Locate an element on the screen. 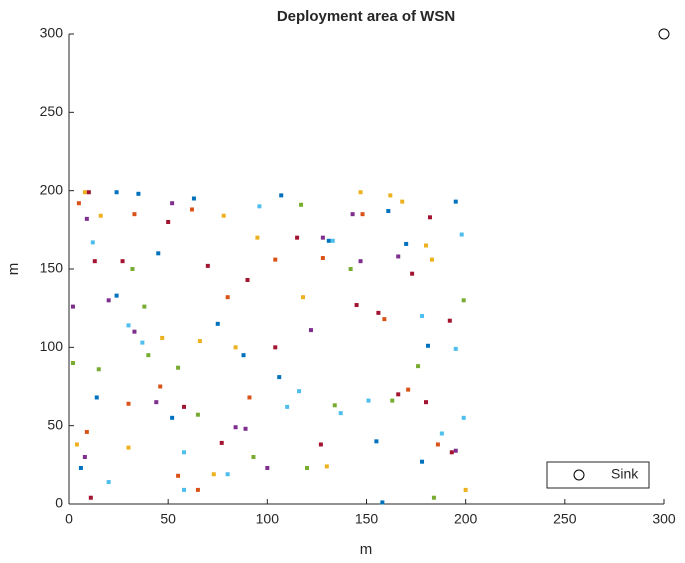  y-tick-label: 50 is located at coordinates (55, 424).